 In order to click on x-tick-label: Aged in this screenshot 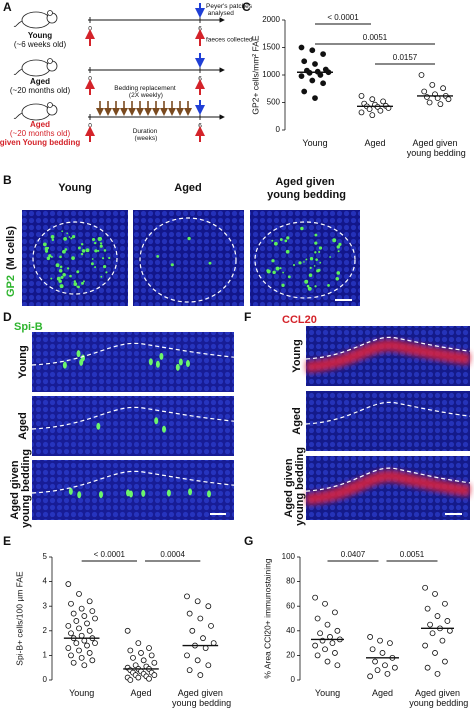, I will do `click(140, 693)`.